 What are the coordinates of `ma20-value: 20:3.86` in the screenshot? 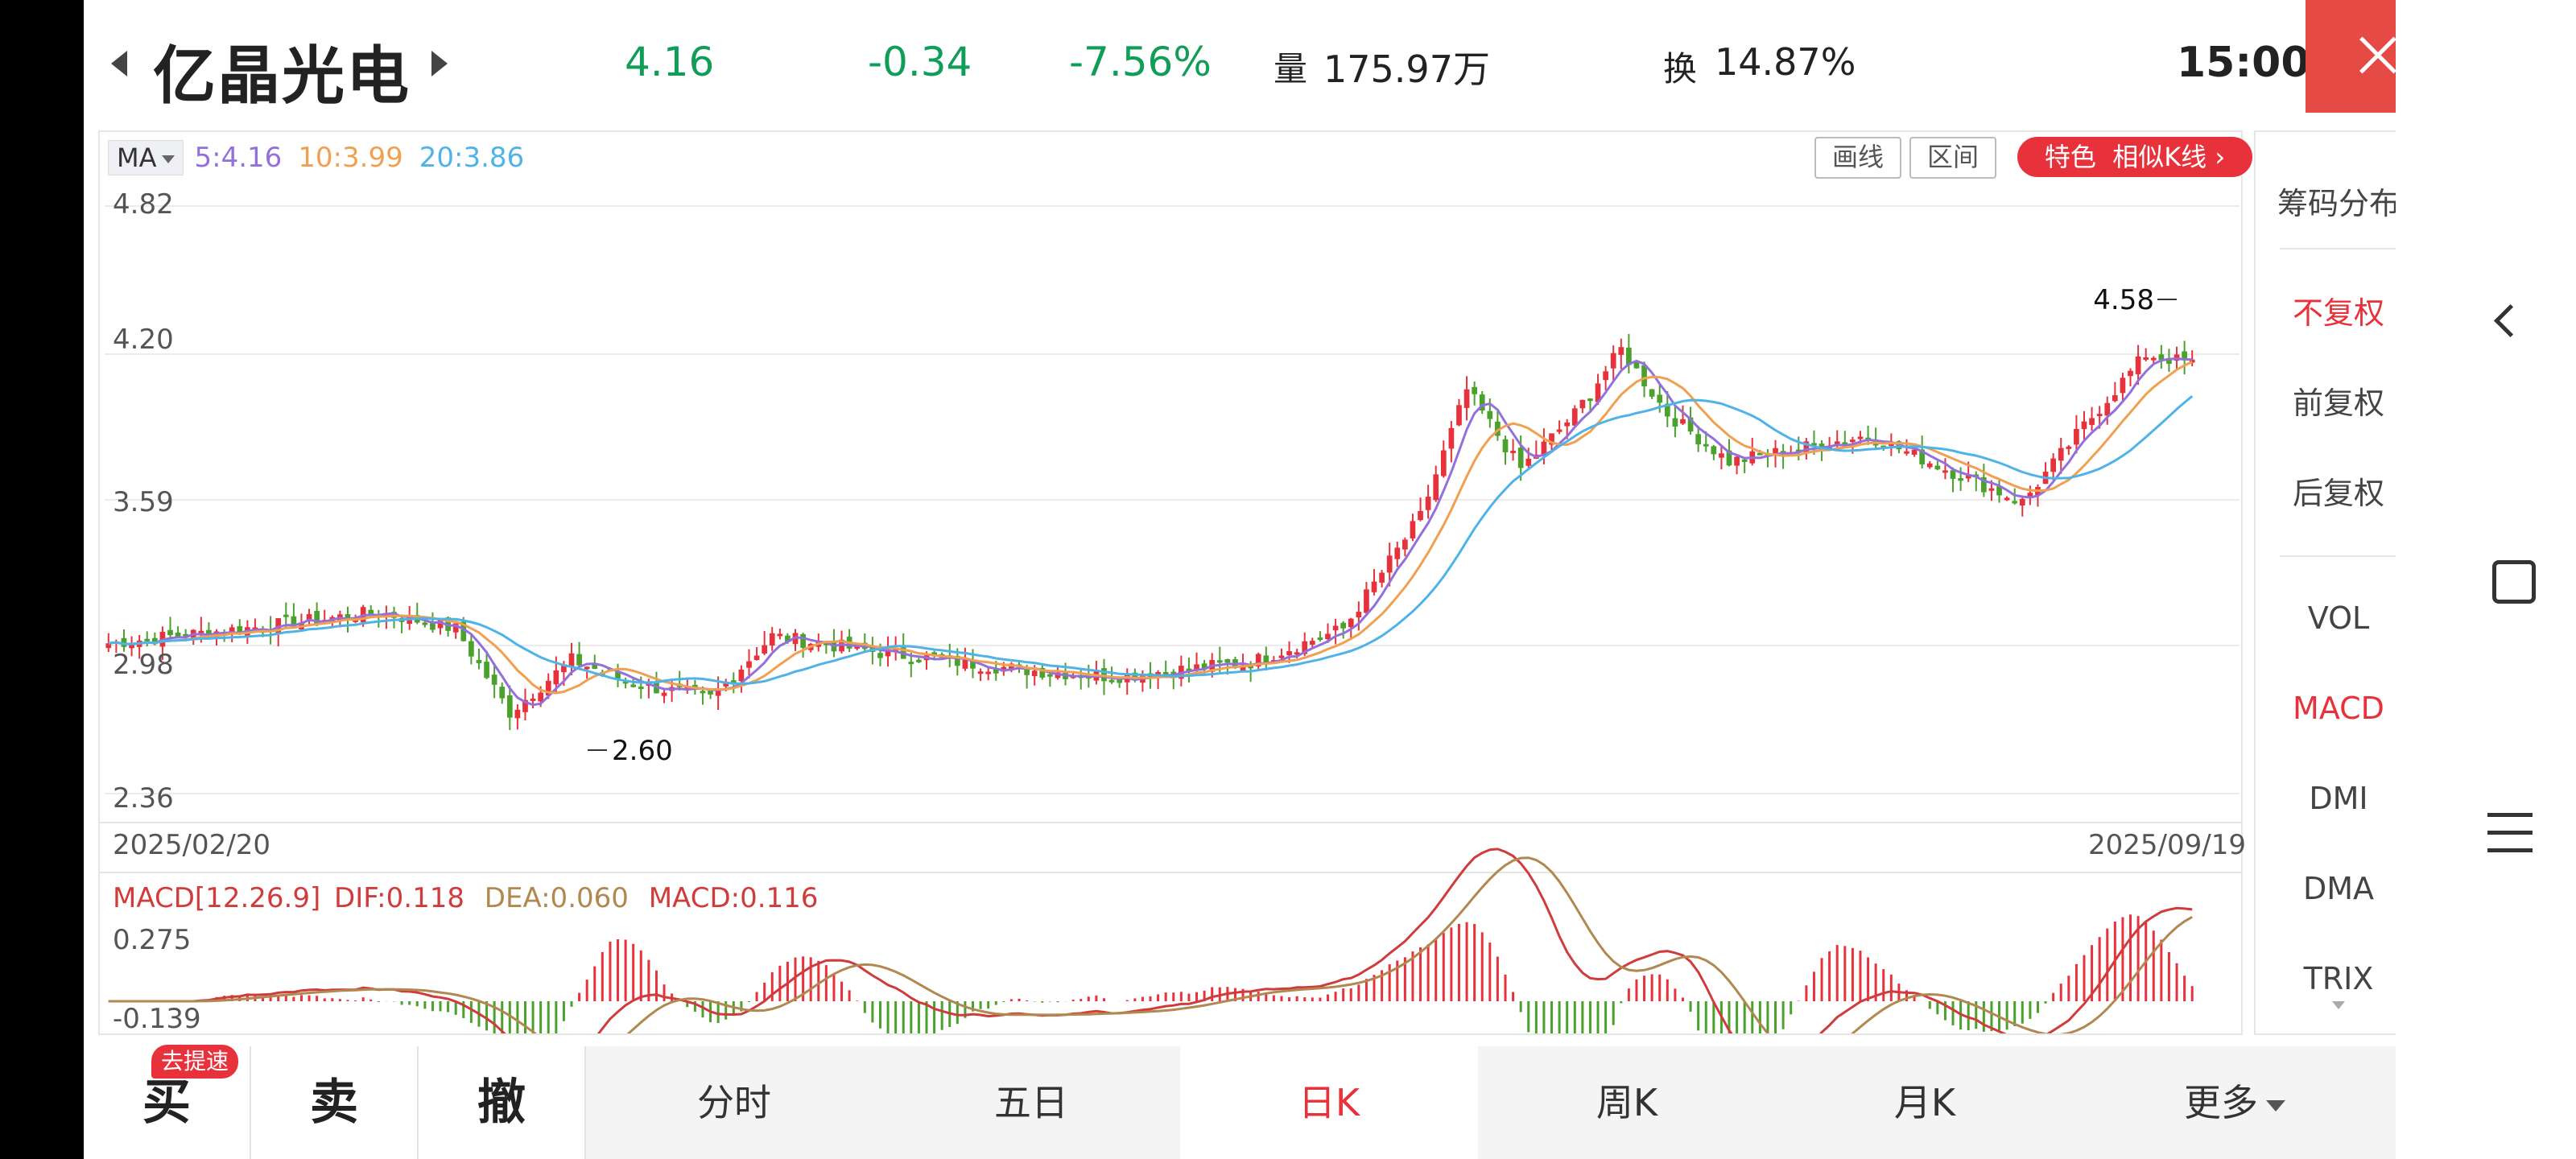 It's located at (472, 158).